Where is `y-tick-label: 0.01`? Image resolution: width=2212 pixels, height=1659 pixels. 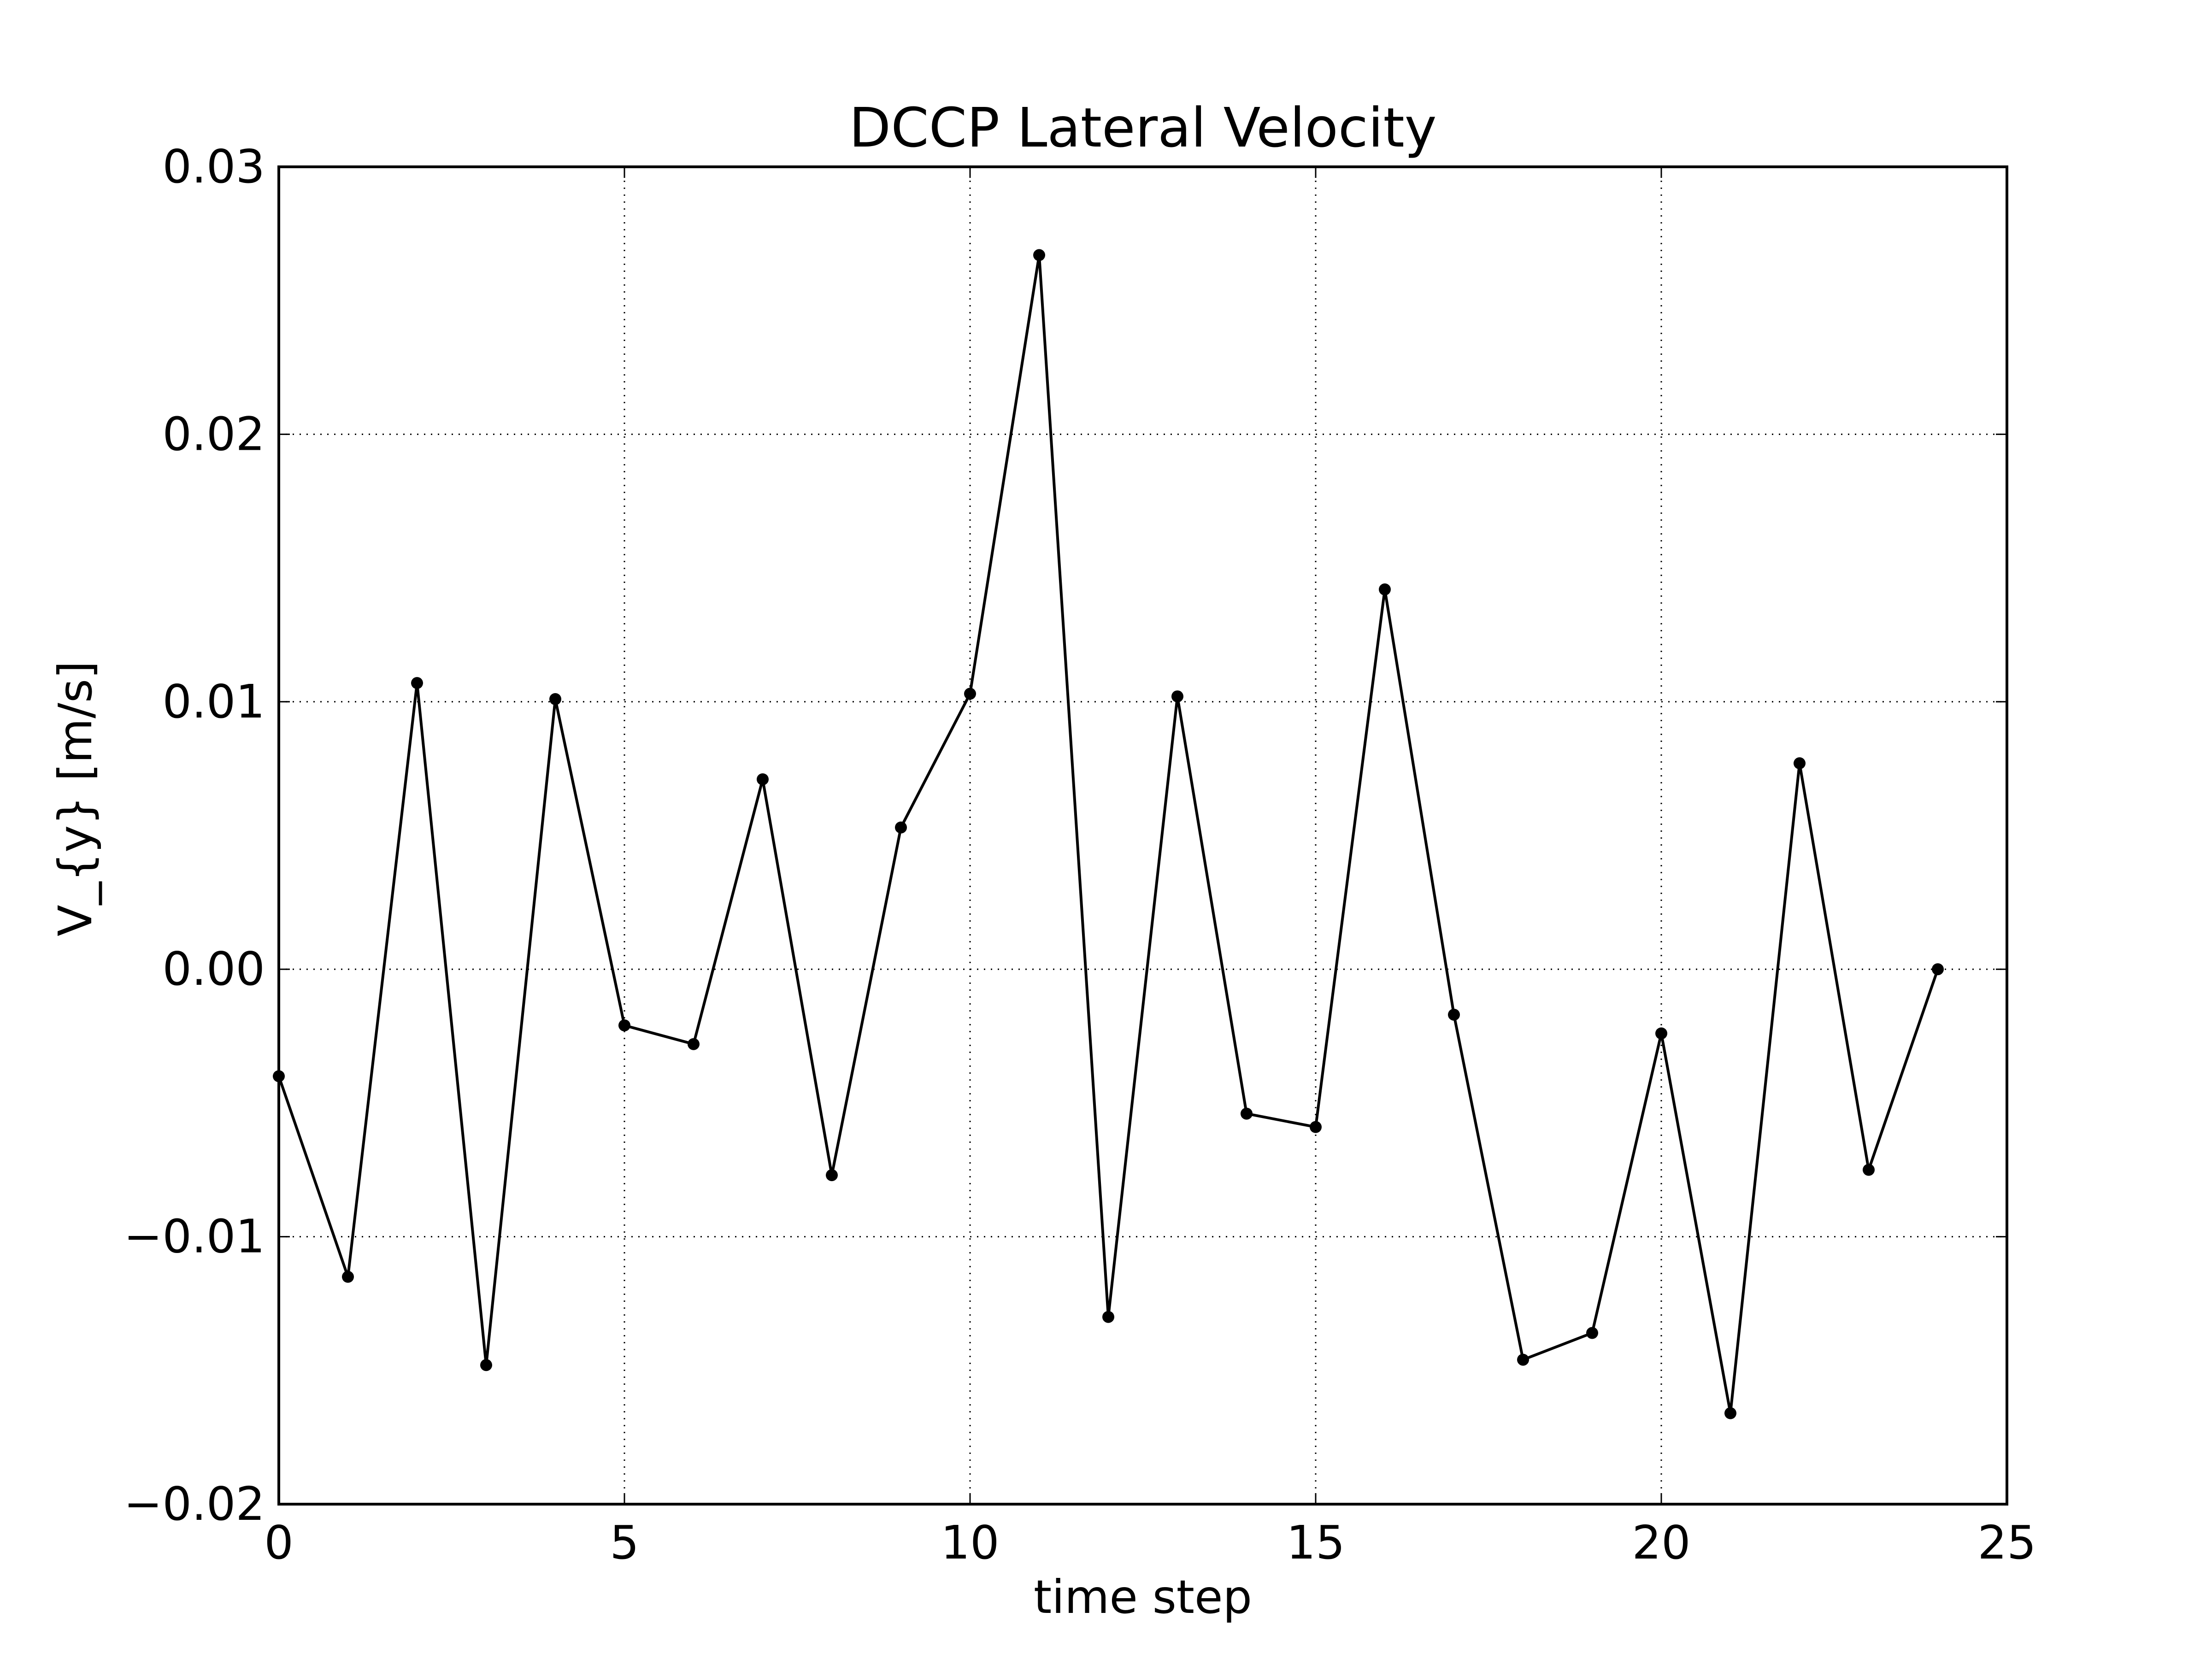 y-tick-label: 0.01 is located at coordinates (213, 702).